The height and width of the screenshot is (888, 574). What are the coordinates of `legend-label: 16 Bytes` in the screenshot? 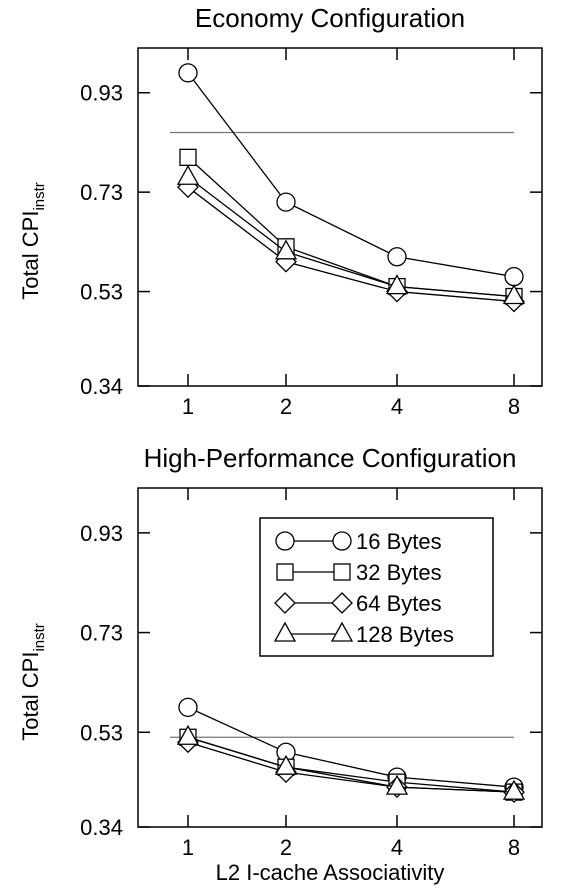 It's located at (399, 541).